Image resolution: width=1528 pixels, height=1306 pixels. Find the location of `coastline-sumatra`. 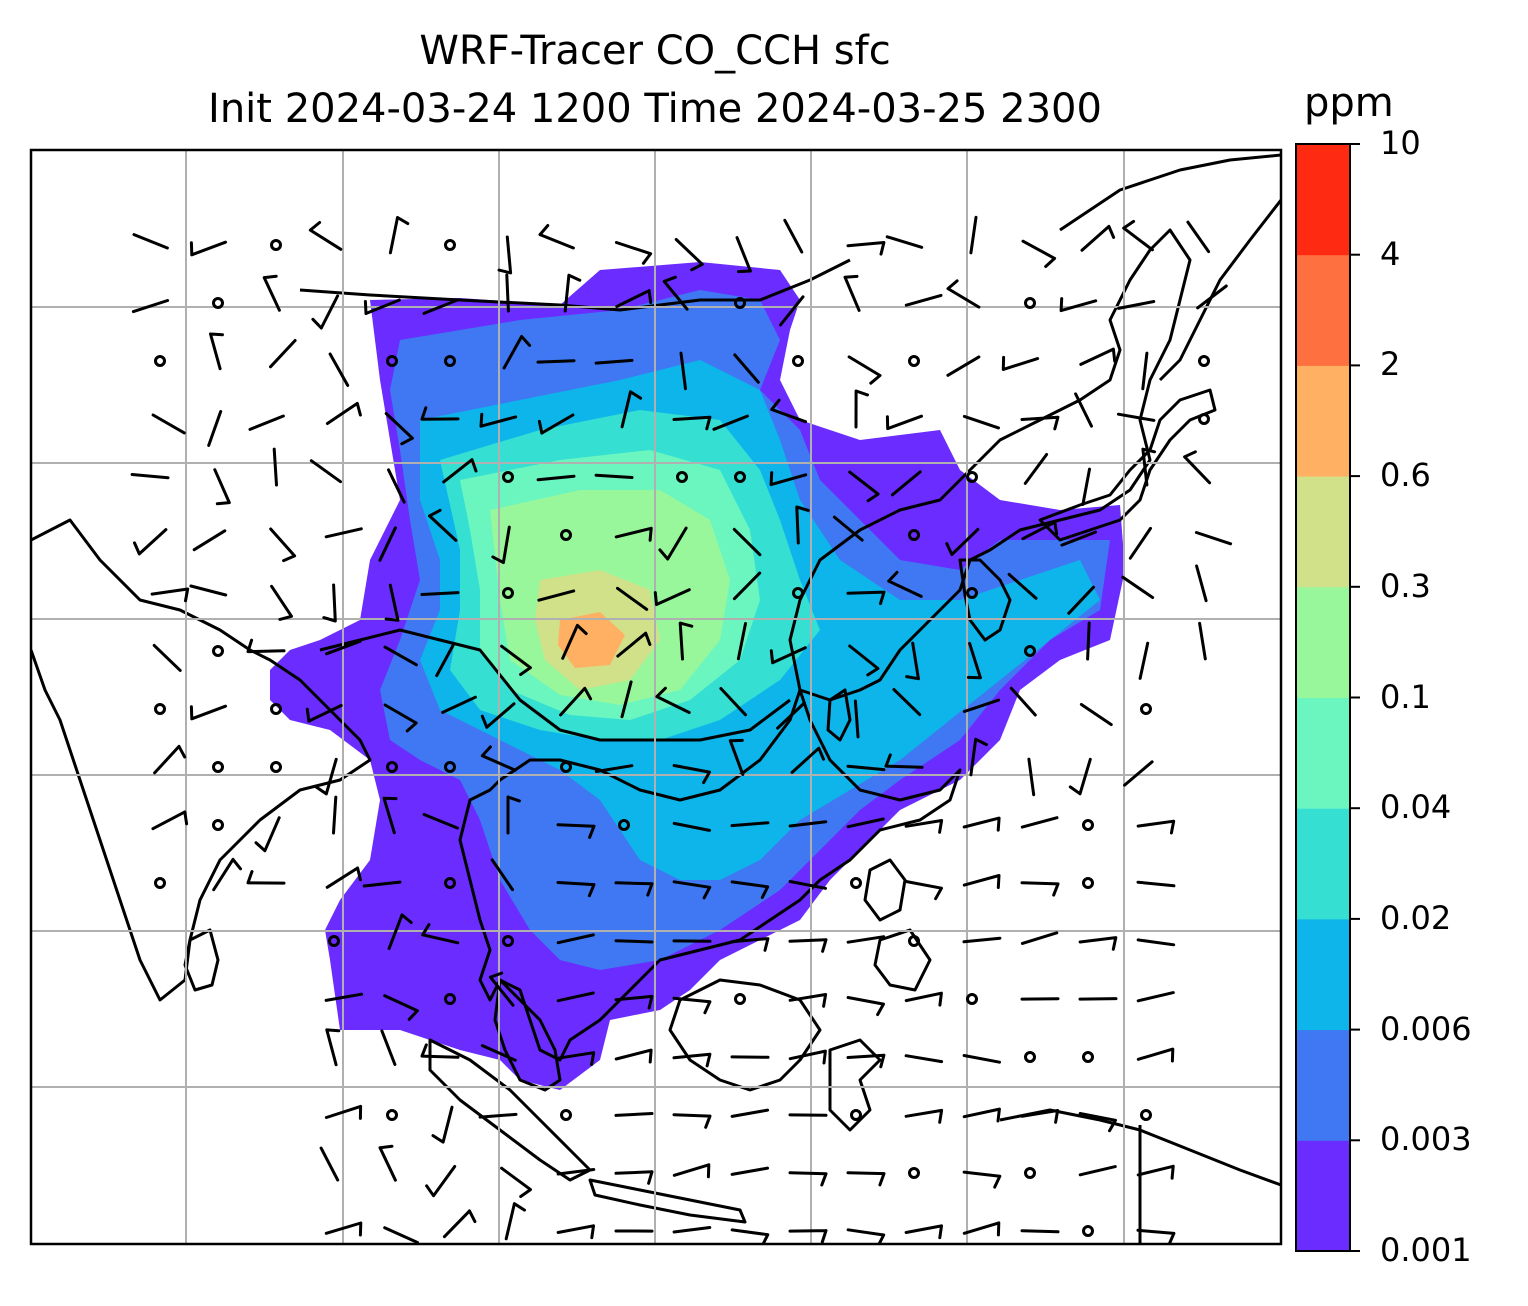

coastline-sumatra is located at coordinates (510, 1110).